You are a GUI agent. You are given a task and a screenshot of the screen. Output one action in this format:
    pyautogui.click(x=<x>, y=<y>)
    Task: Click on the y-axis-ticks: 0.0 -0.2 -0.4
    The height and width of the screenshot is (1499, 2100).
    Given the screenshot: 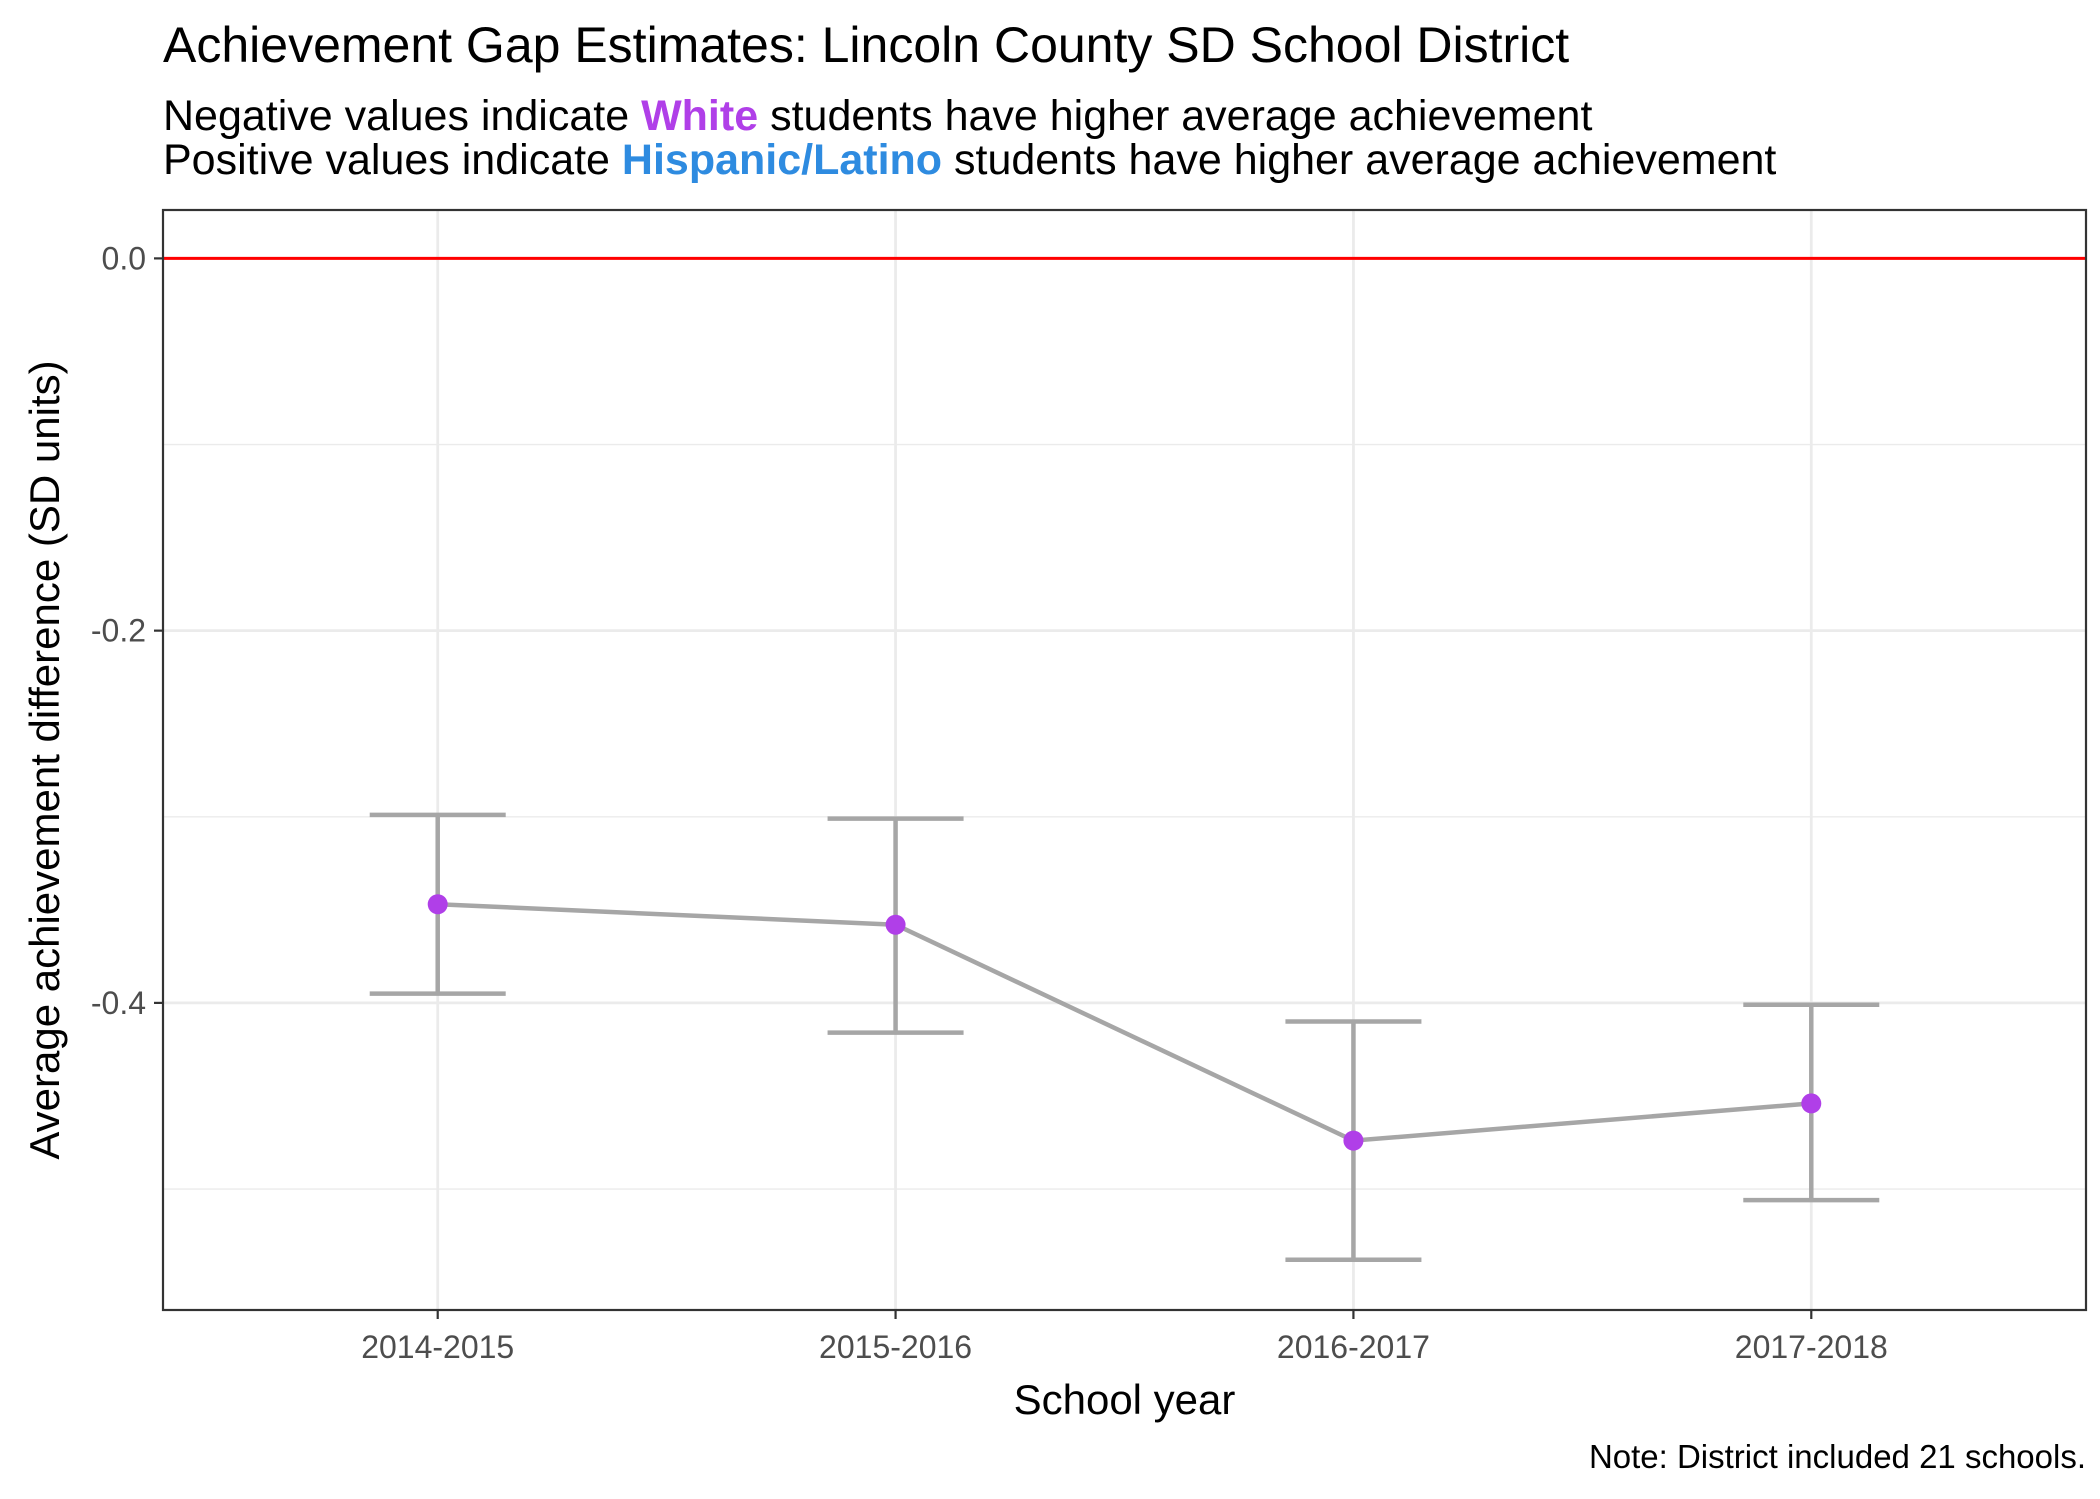 What is the action you would take?
    pyautogui.click(x=127, y=630)
    